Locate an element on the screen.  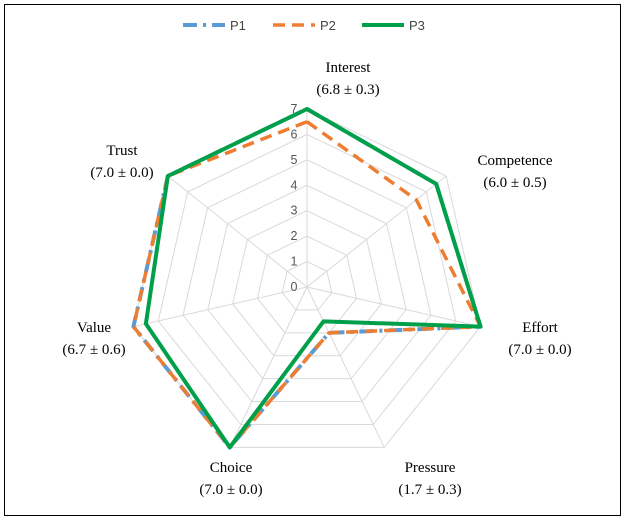
axis-stat-label: (6.8 ± 0.3) is located at coordinates (347, 90).